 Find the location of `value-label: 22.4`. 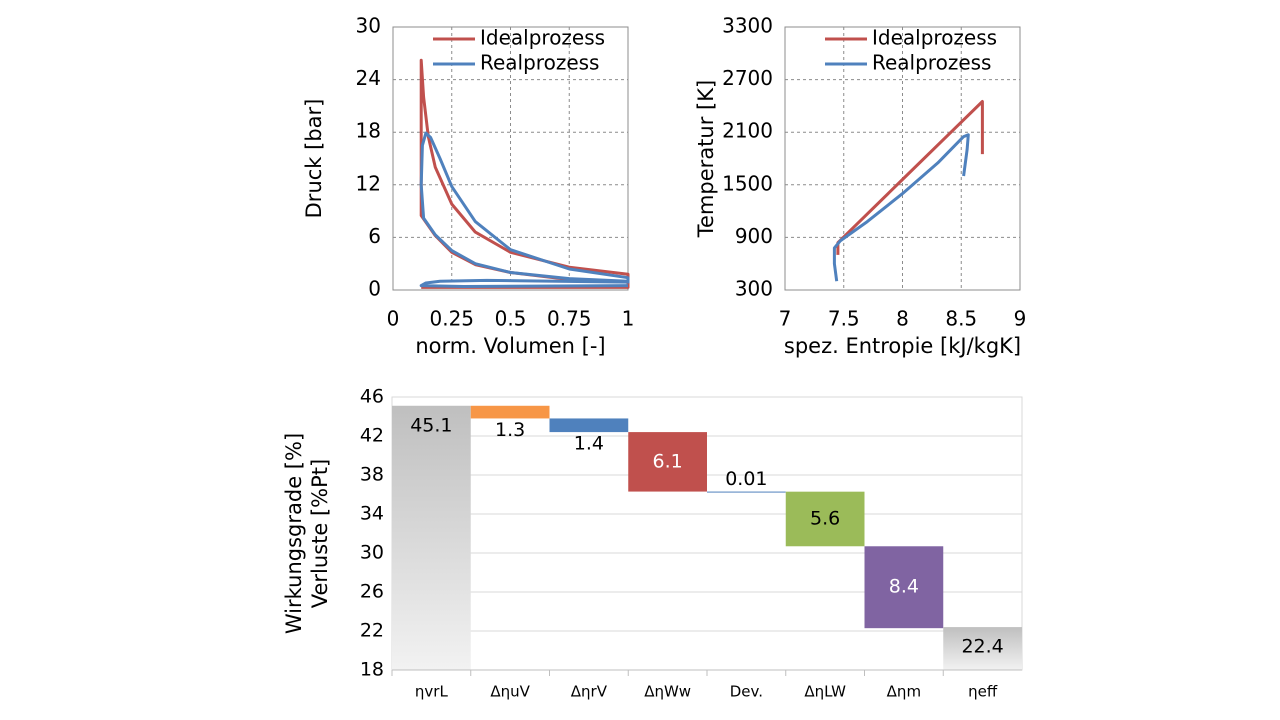

value-label: 22.4 is located at coordinates (982, 647).